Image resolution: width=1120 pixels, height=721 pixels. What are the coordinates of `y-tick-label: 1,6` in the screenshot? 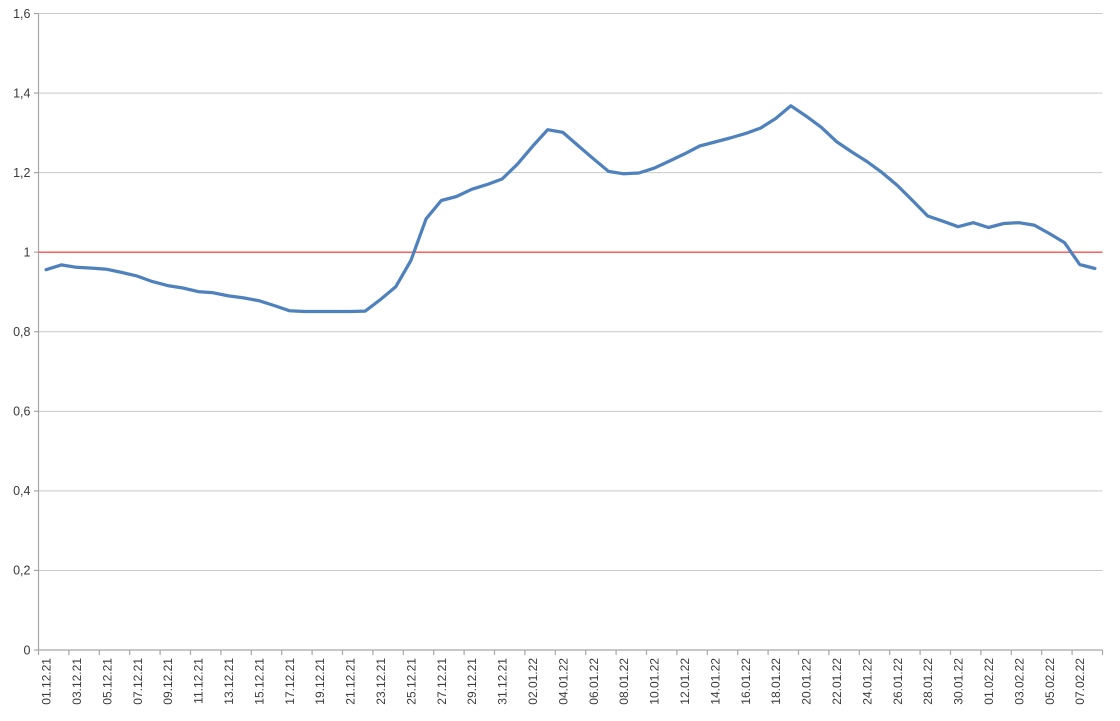 It's located at (21, 14).